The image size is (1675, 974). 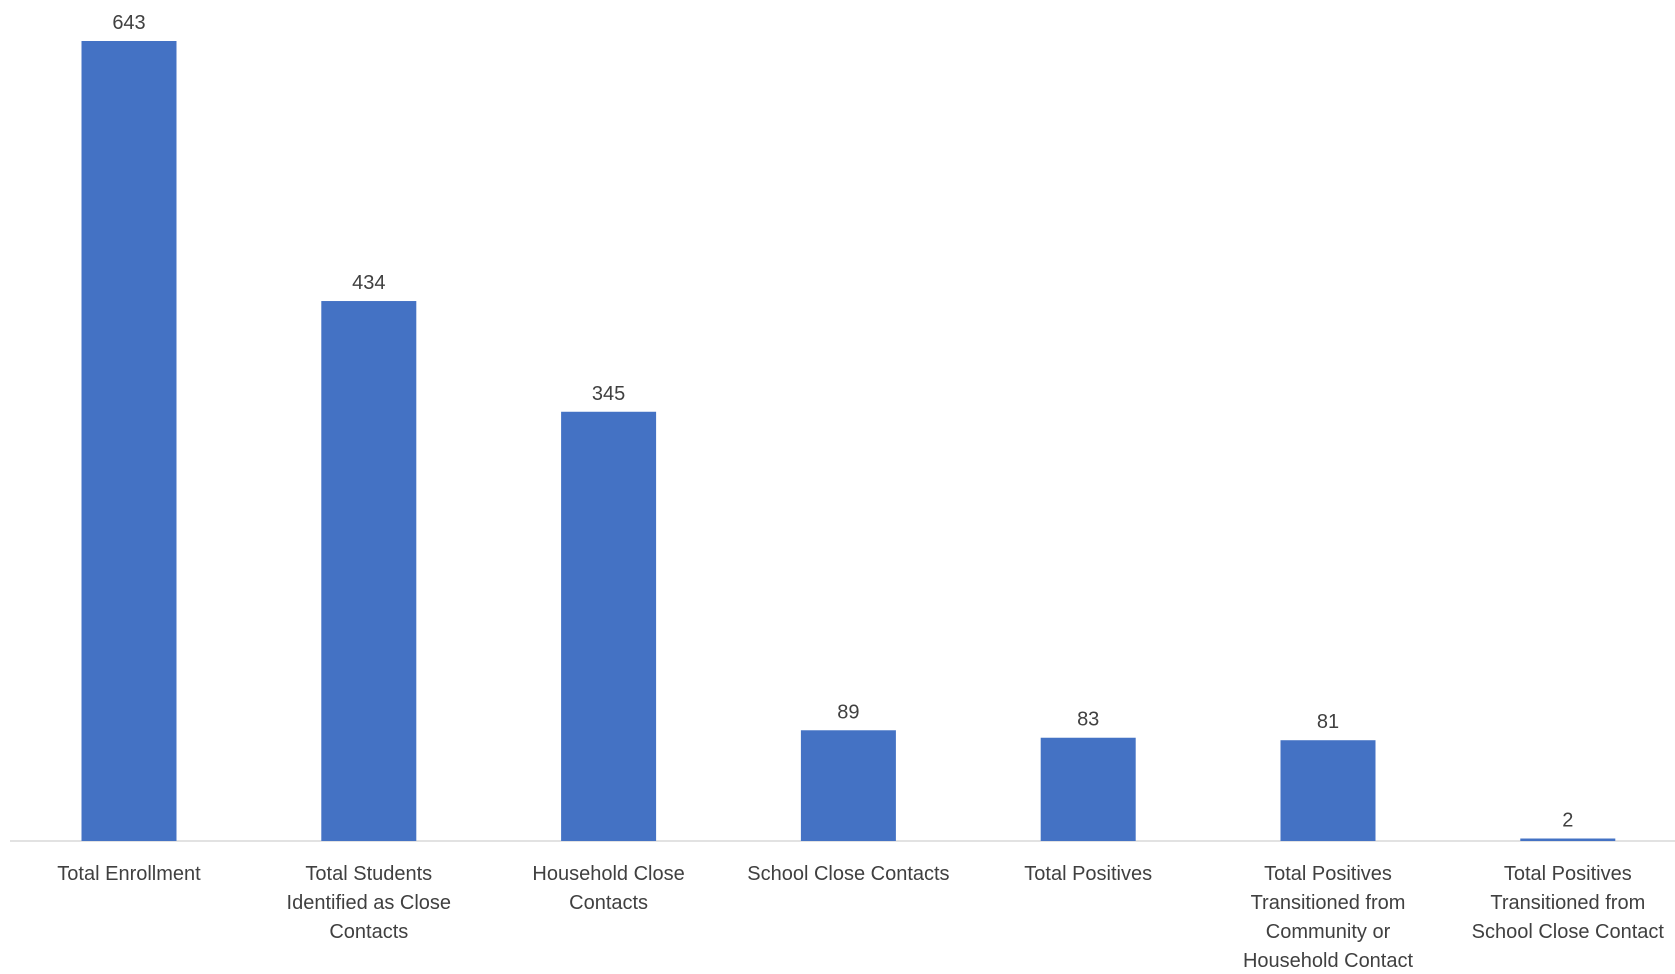 What do you see at coordinates (1328, 961) in the screenshot?
I see `category-label-line: Household Contact` at bounding box center [1328, 961].